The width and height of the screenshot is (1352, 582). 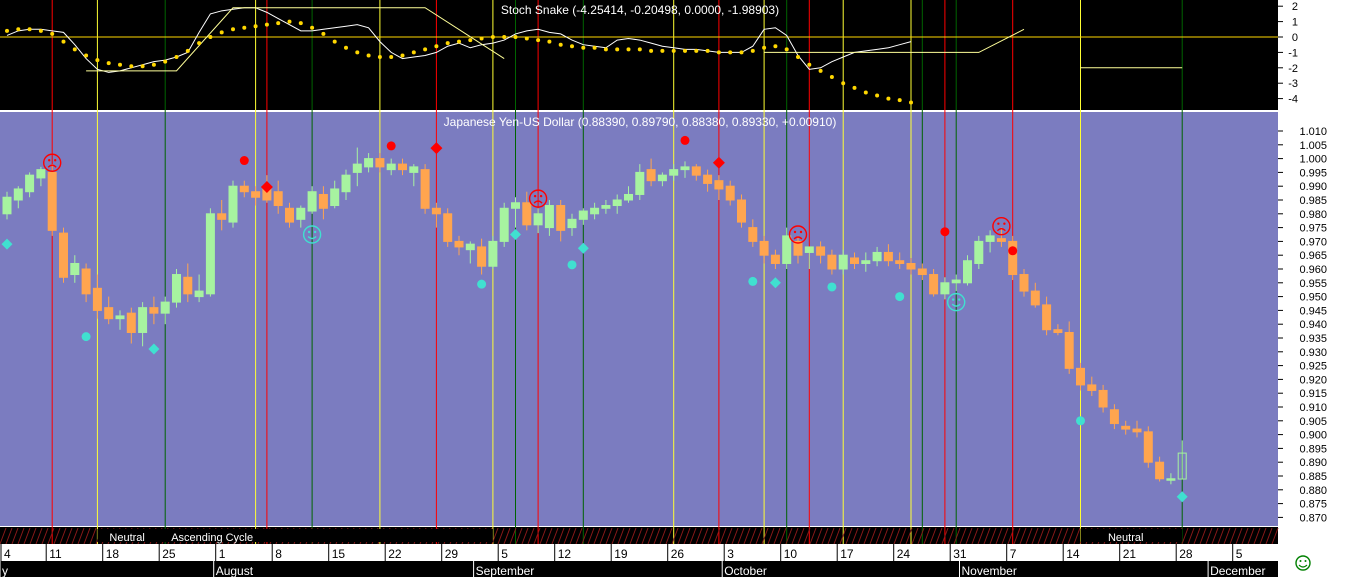 I want to click on day-tick-label: 5, so click(x=1239, y=554).